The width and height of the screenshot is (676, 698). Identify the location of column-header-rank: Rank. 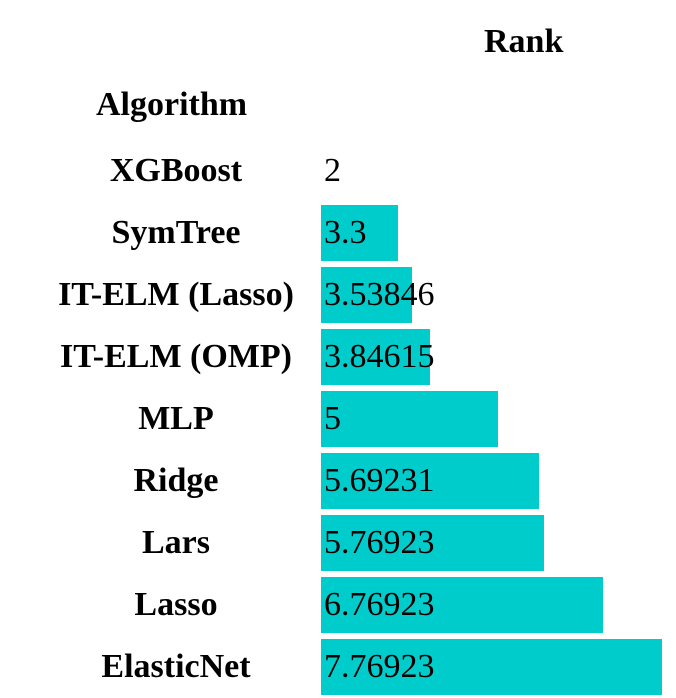
(524, 41).